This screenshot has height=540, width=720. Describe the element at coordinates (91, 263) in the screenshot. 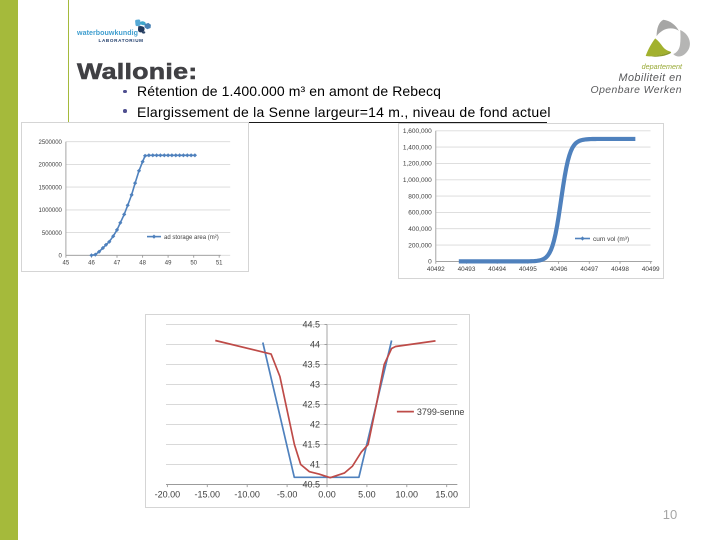

I see `svg-text: 46` at that location.